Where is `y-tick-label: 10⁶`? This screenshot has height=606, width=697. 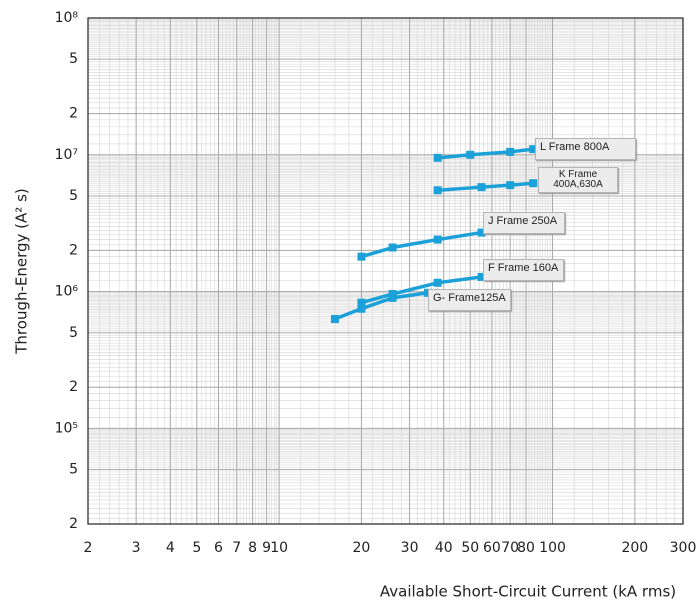 y-tick-label: 10⁶ is located at coordinates (67, 292).